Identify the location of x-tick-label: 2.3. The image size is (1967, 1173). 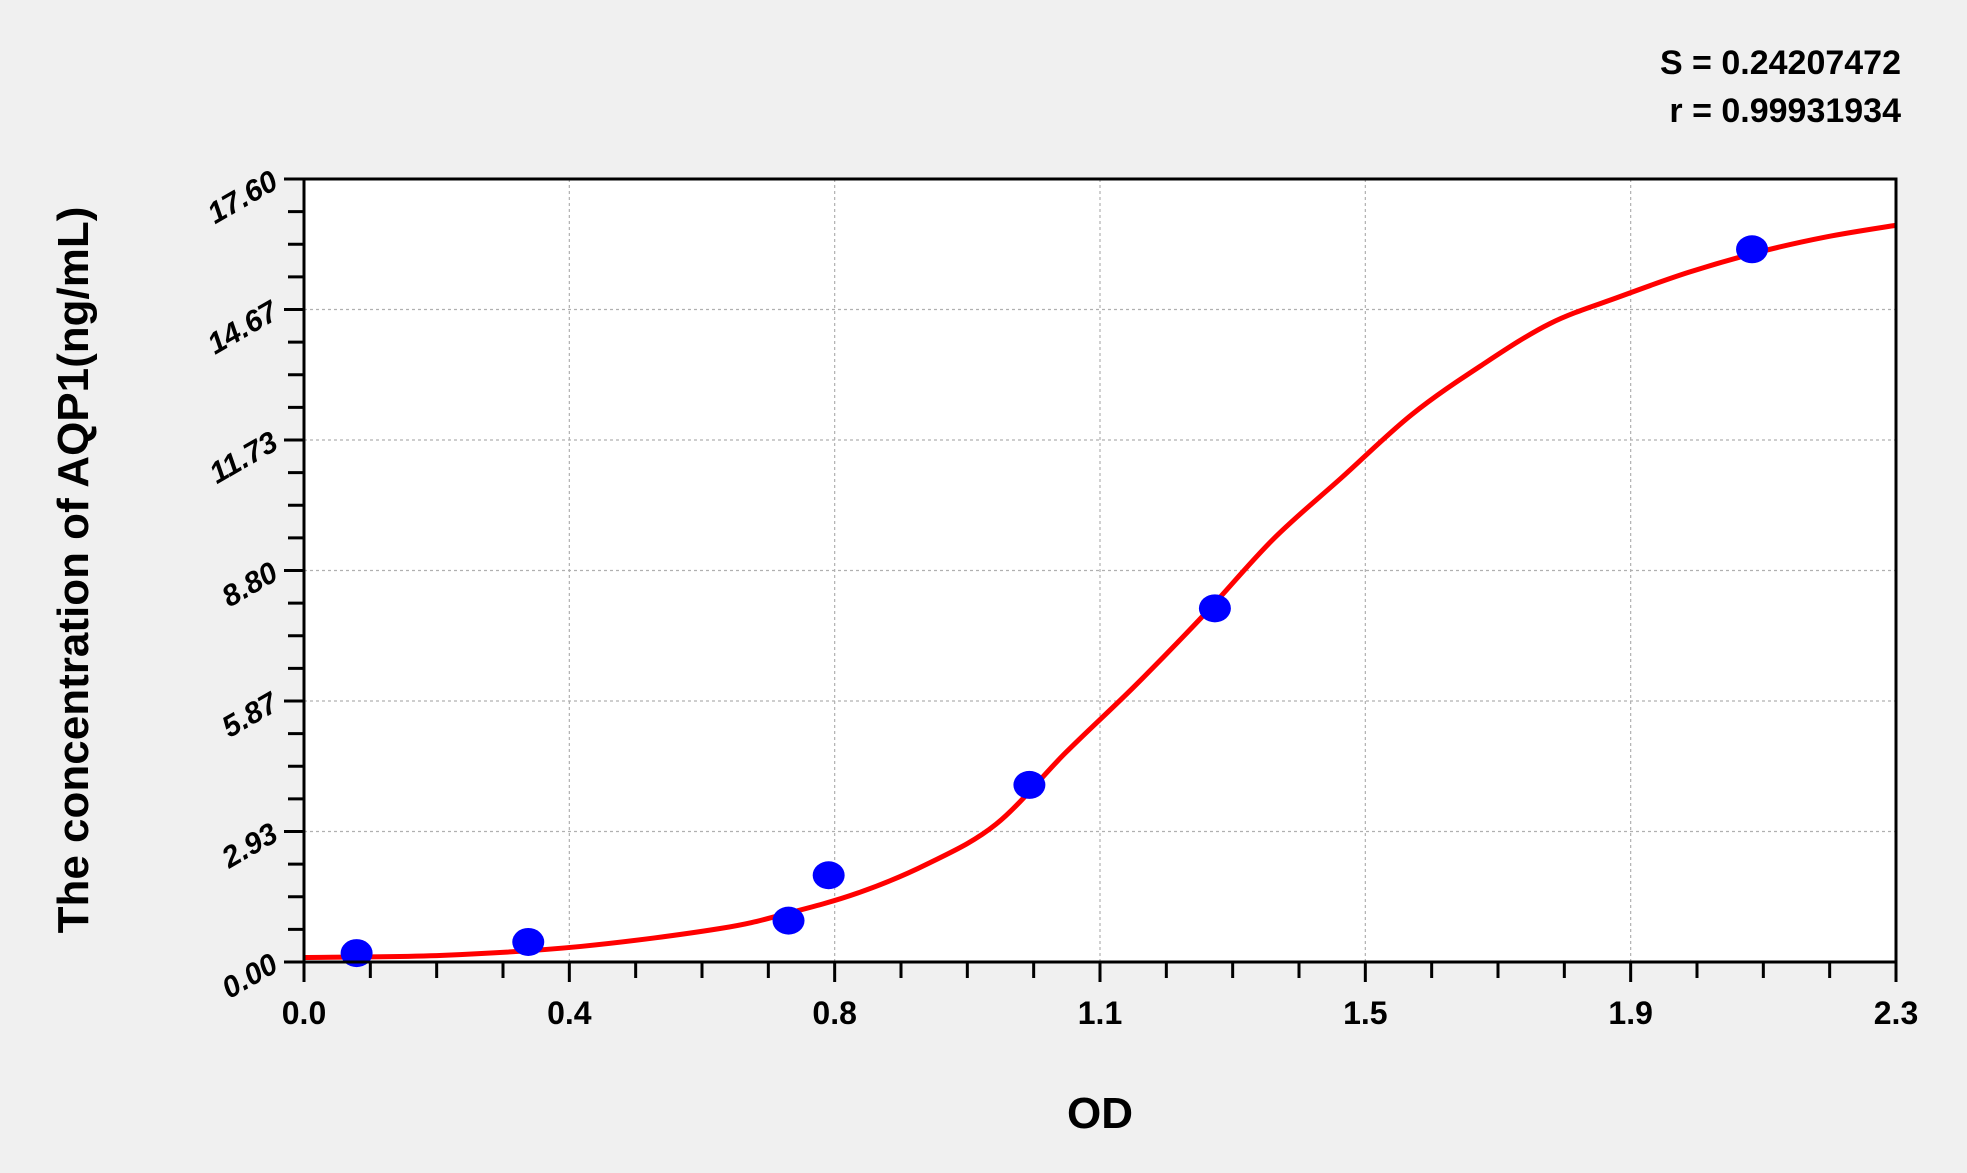
(1896, 1013).